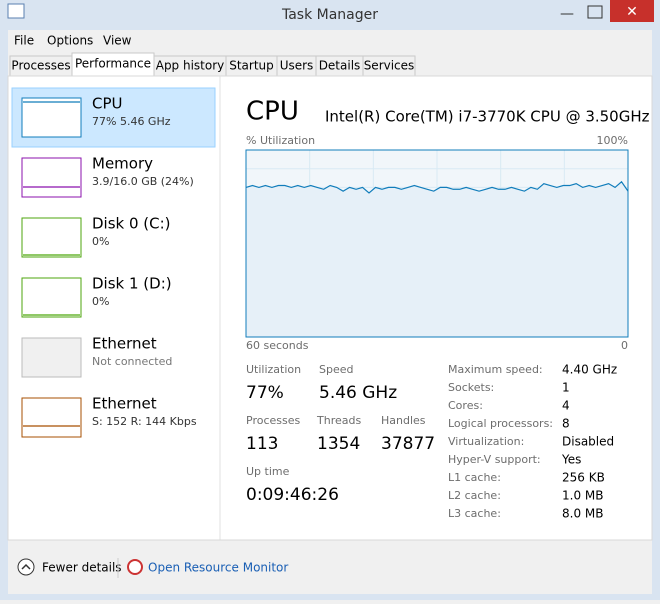 This screenshot has height=604, width=660. Describe the element at coordinates (273, 369) in the screenshot. I see `stat-label: Utilization` at that location.